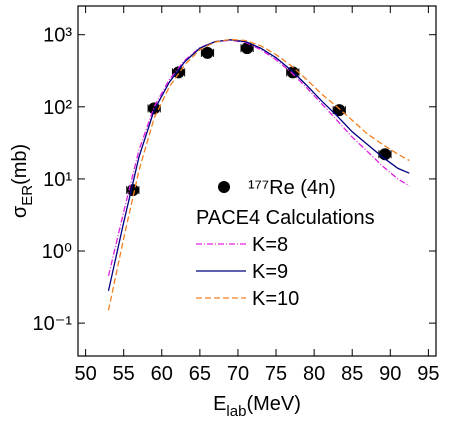  What do you see at coordinates (270, 272) in the screenshot?
I see `legend-label: K=9` at bounding box center [270, 272].